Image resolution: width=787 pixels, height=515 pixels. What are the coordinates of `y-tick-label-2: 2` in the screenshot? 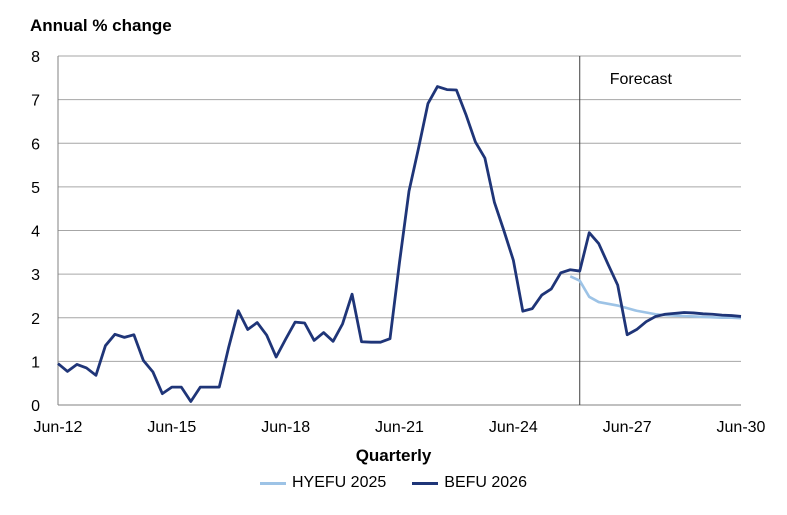 It's located at (35, 319).